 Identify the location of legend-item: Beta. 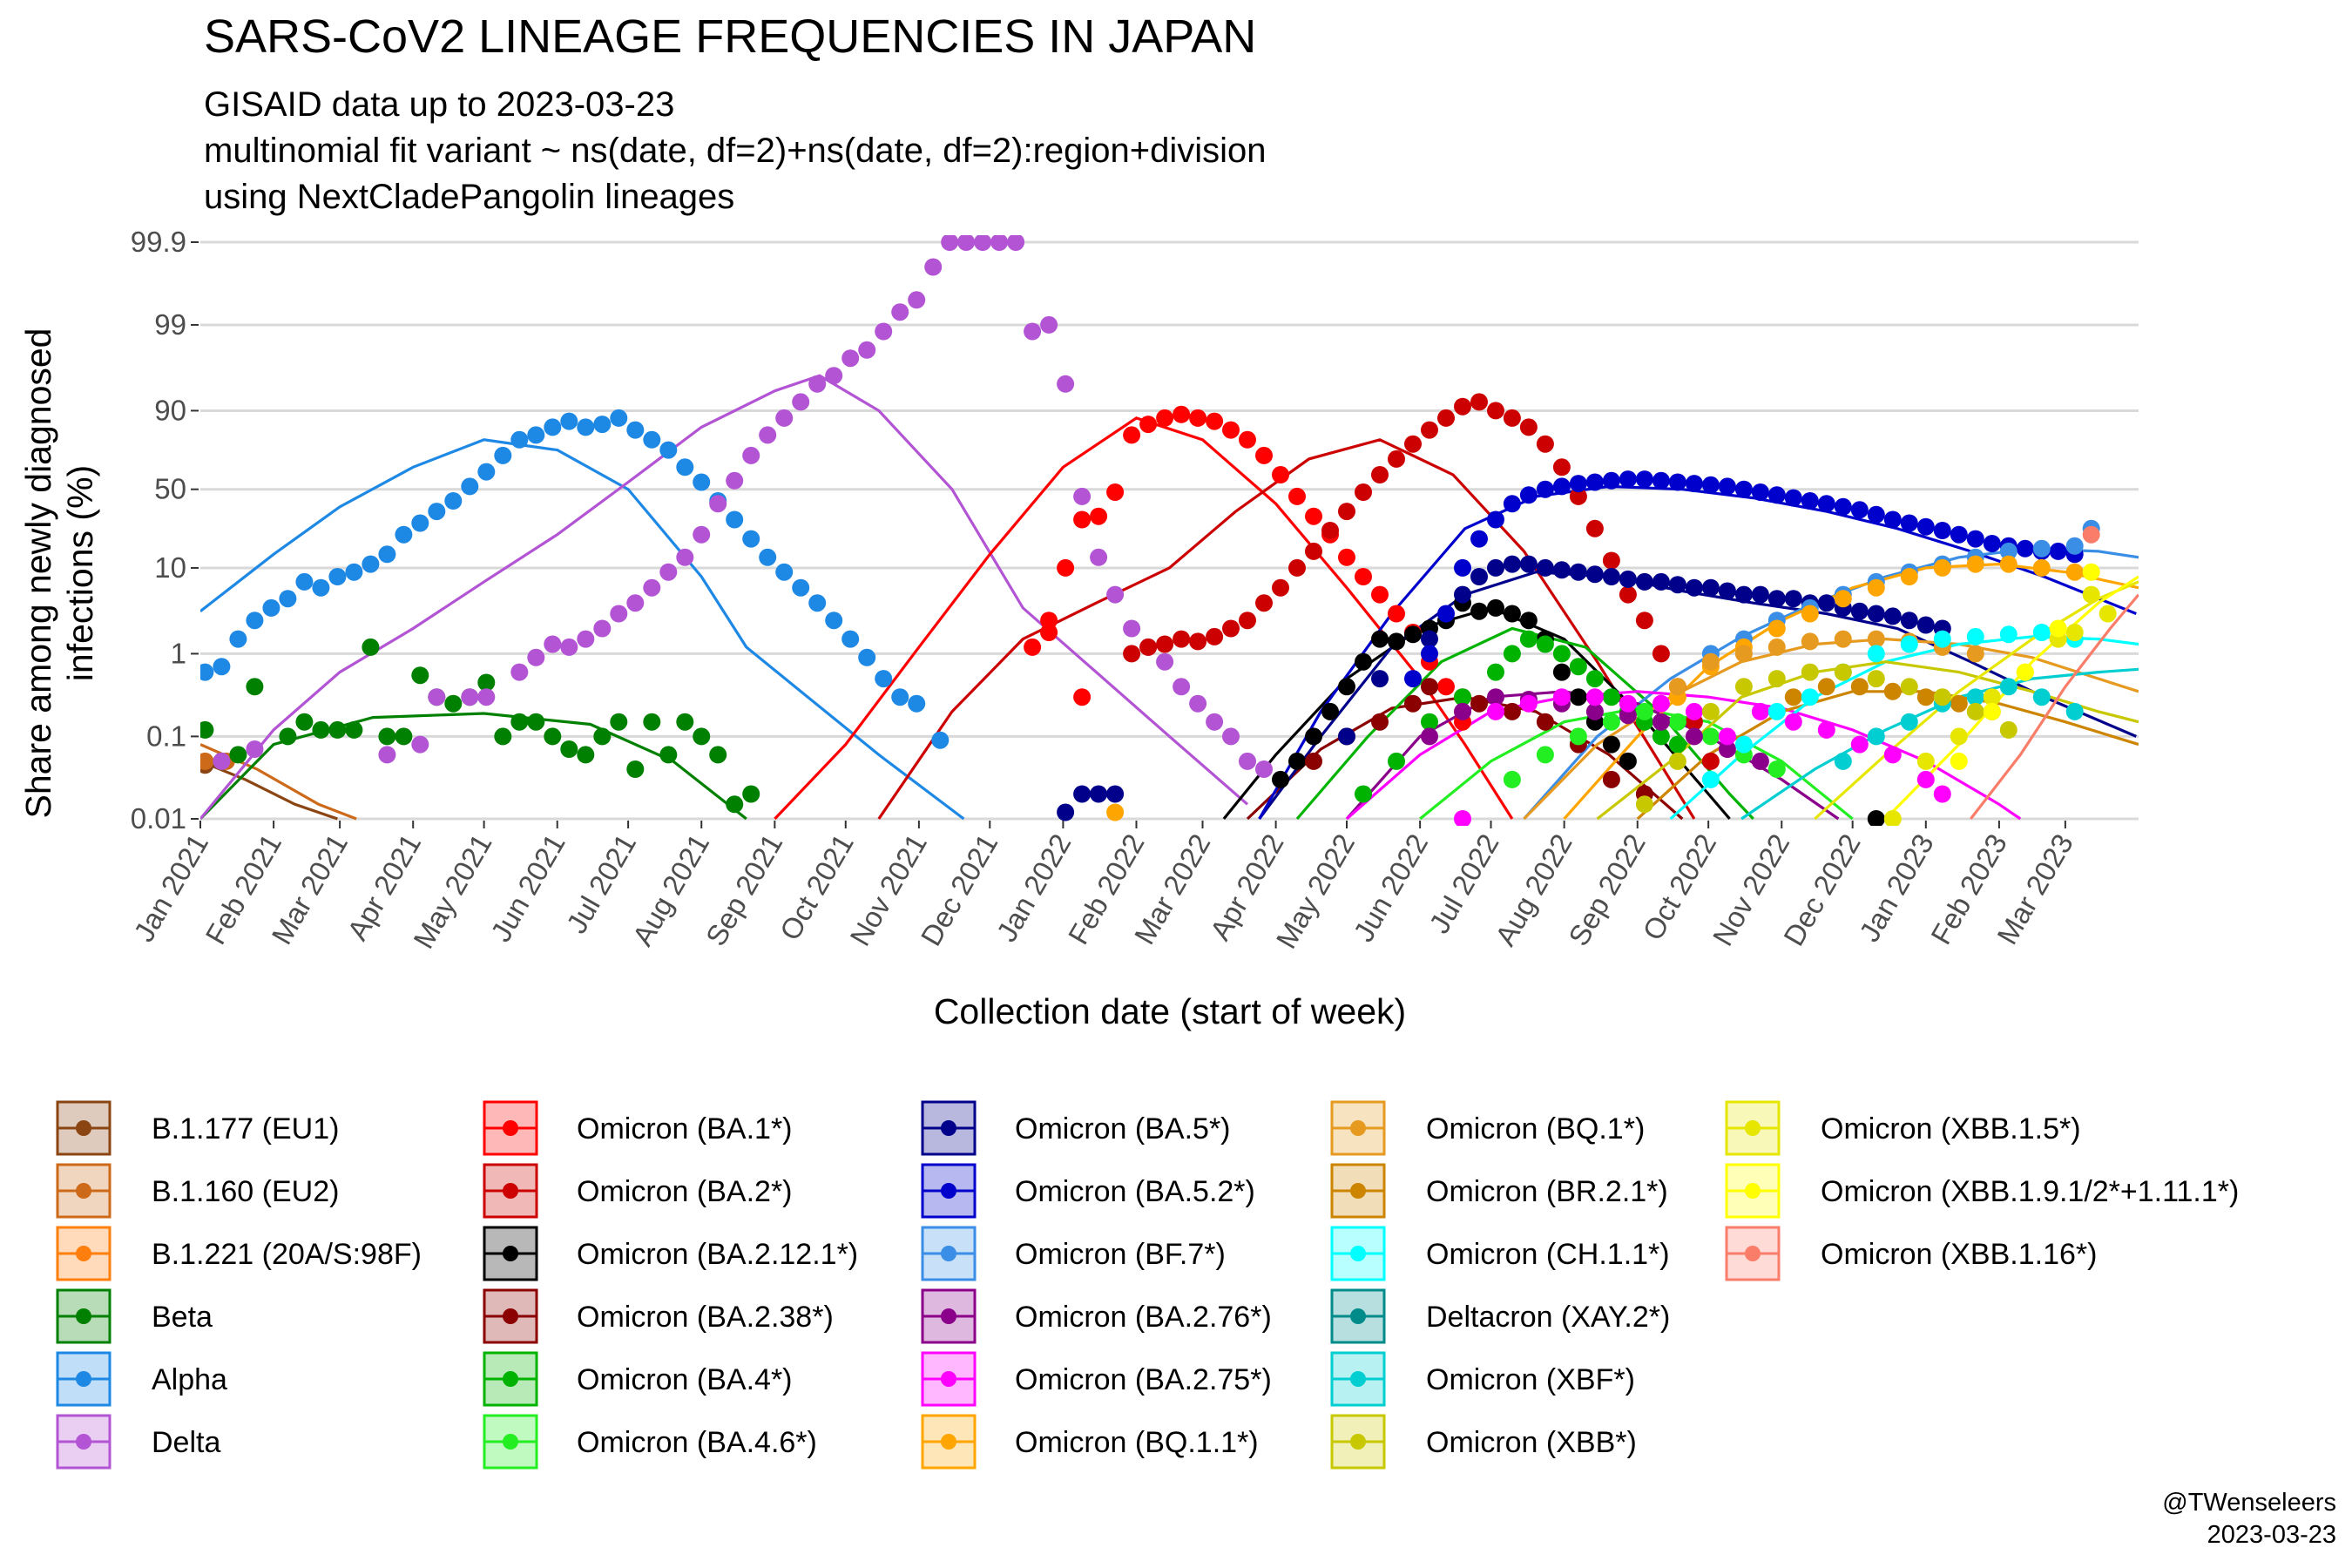
(134, 1316).